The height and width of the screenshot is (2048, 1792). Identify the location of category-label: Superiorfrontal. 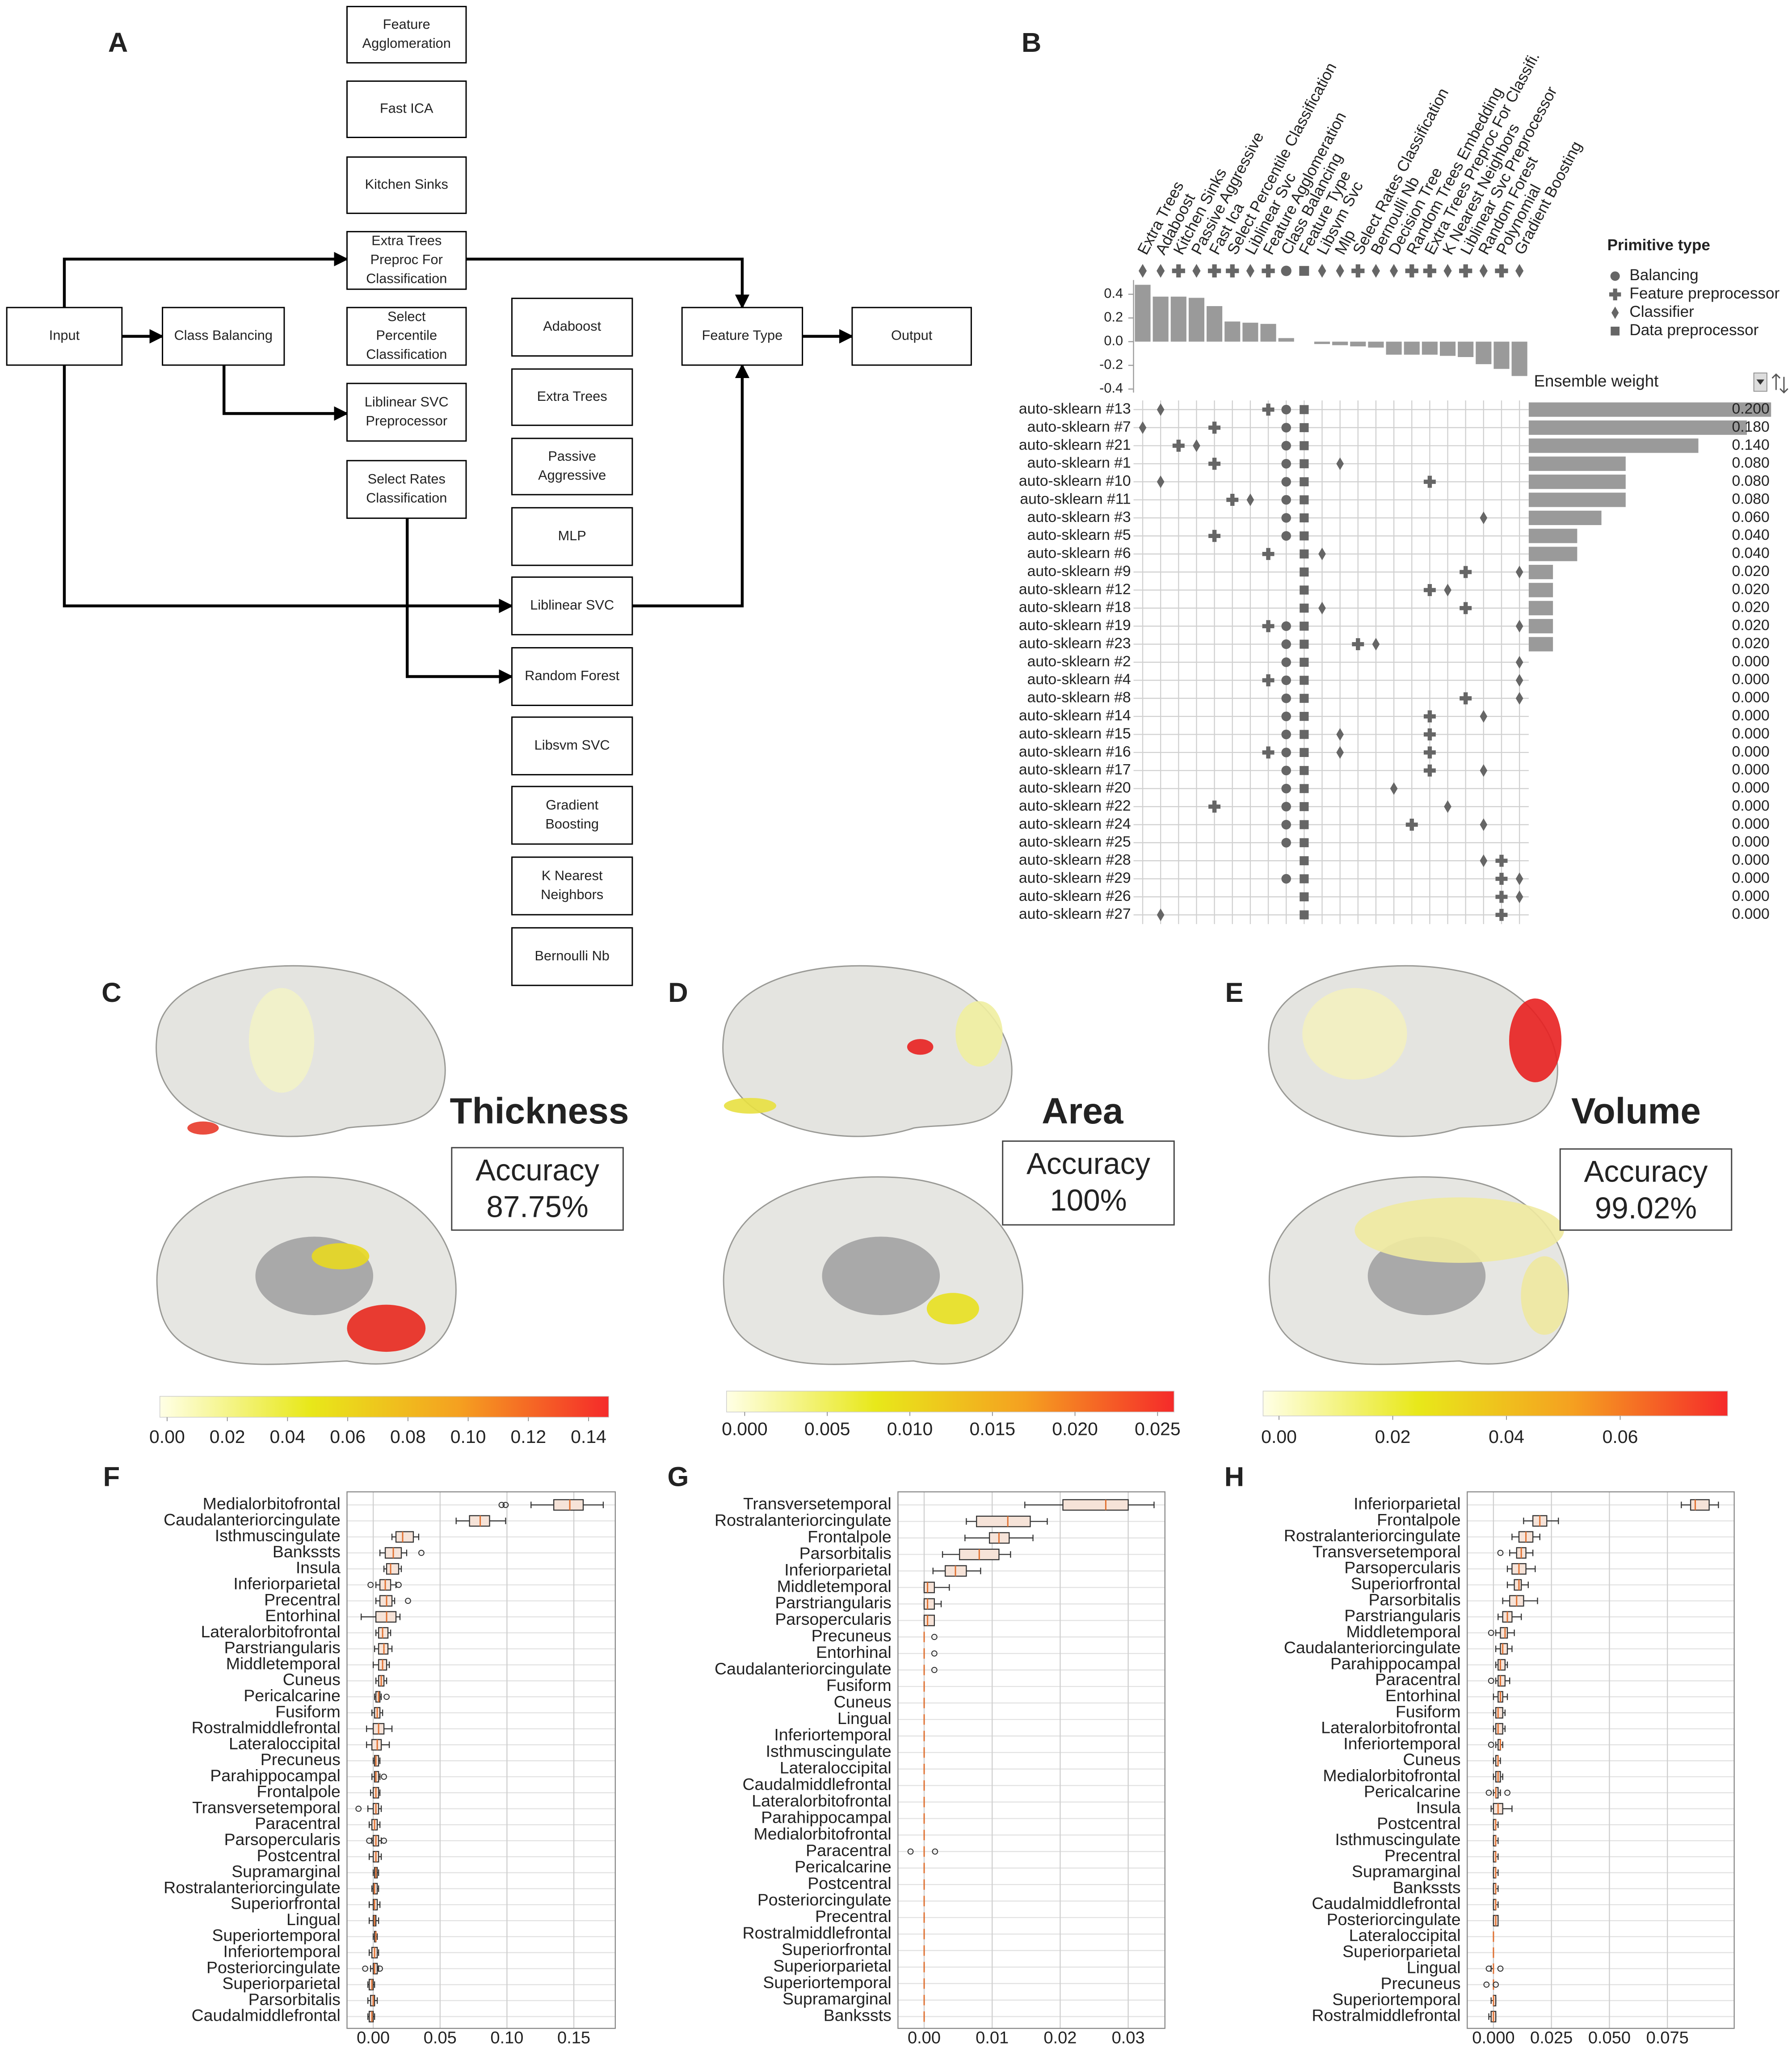
(837, 1949).